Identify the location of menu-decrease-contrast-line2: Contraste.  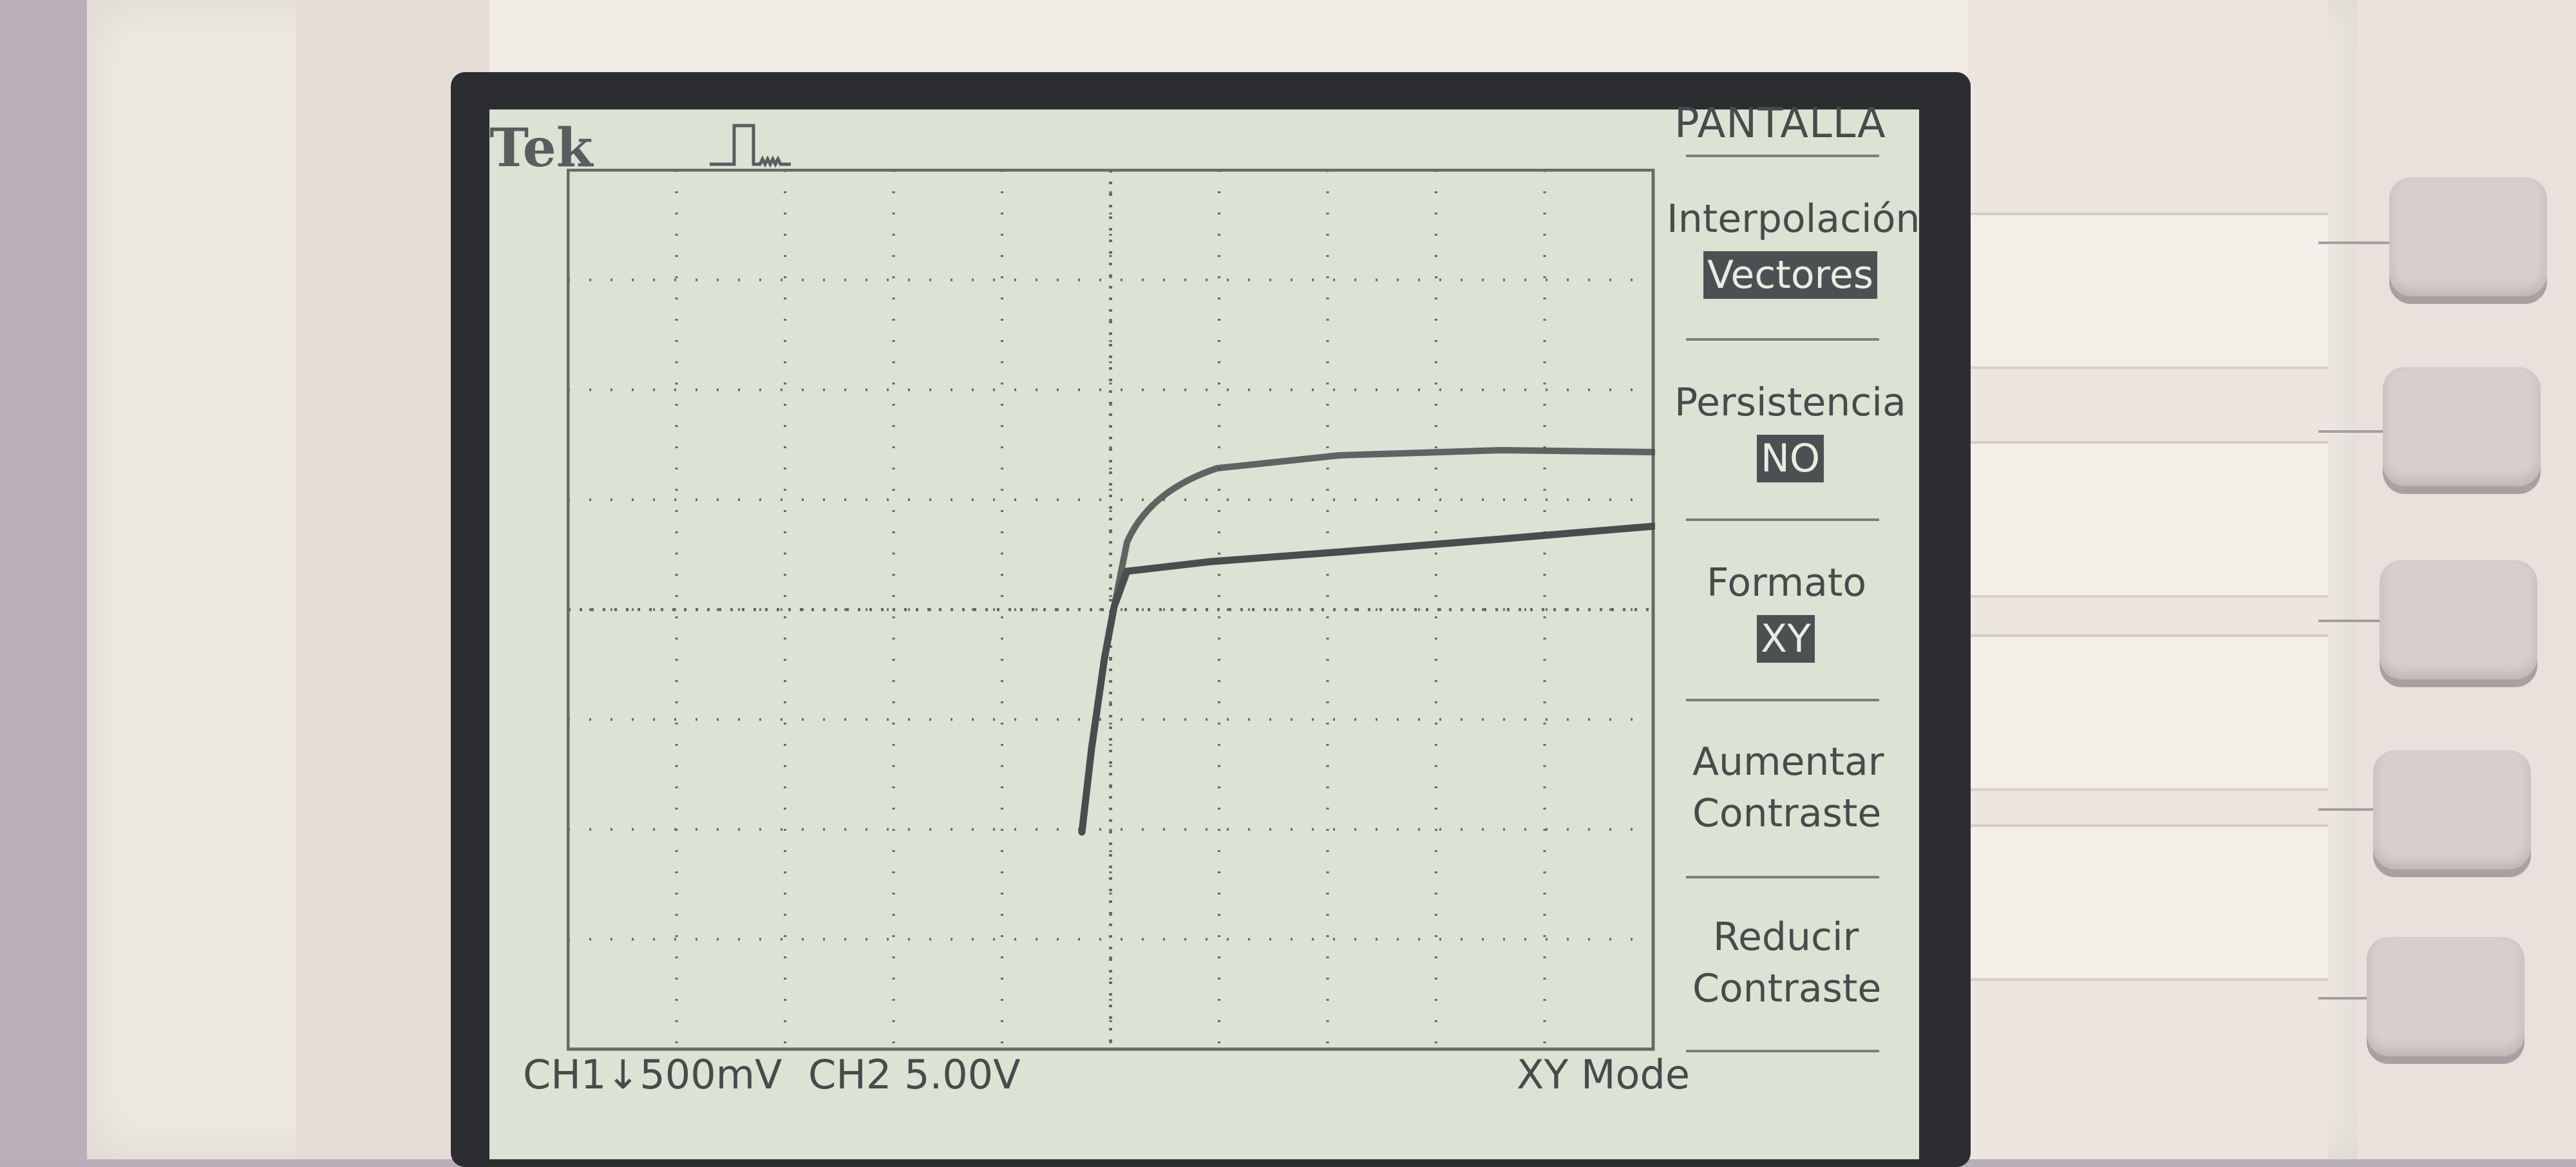
(1787, 989).